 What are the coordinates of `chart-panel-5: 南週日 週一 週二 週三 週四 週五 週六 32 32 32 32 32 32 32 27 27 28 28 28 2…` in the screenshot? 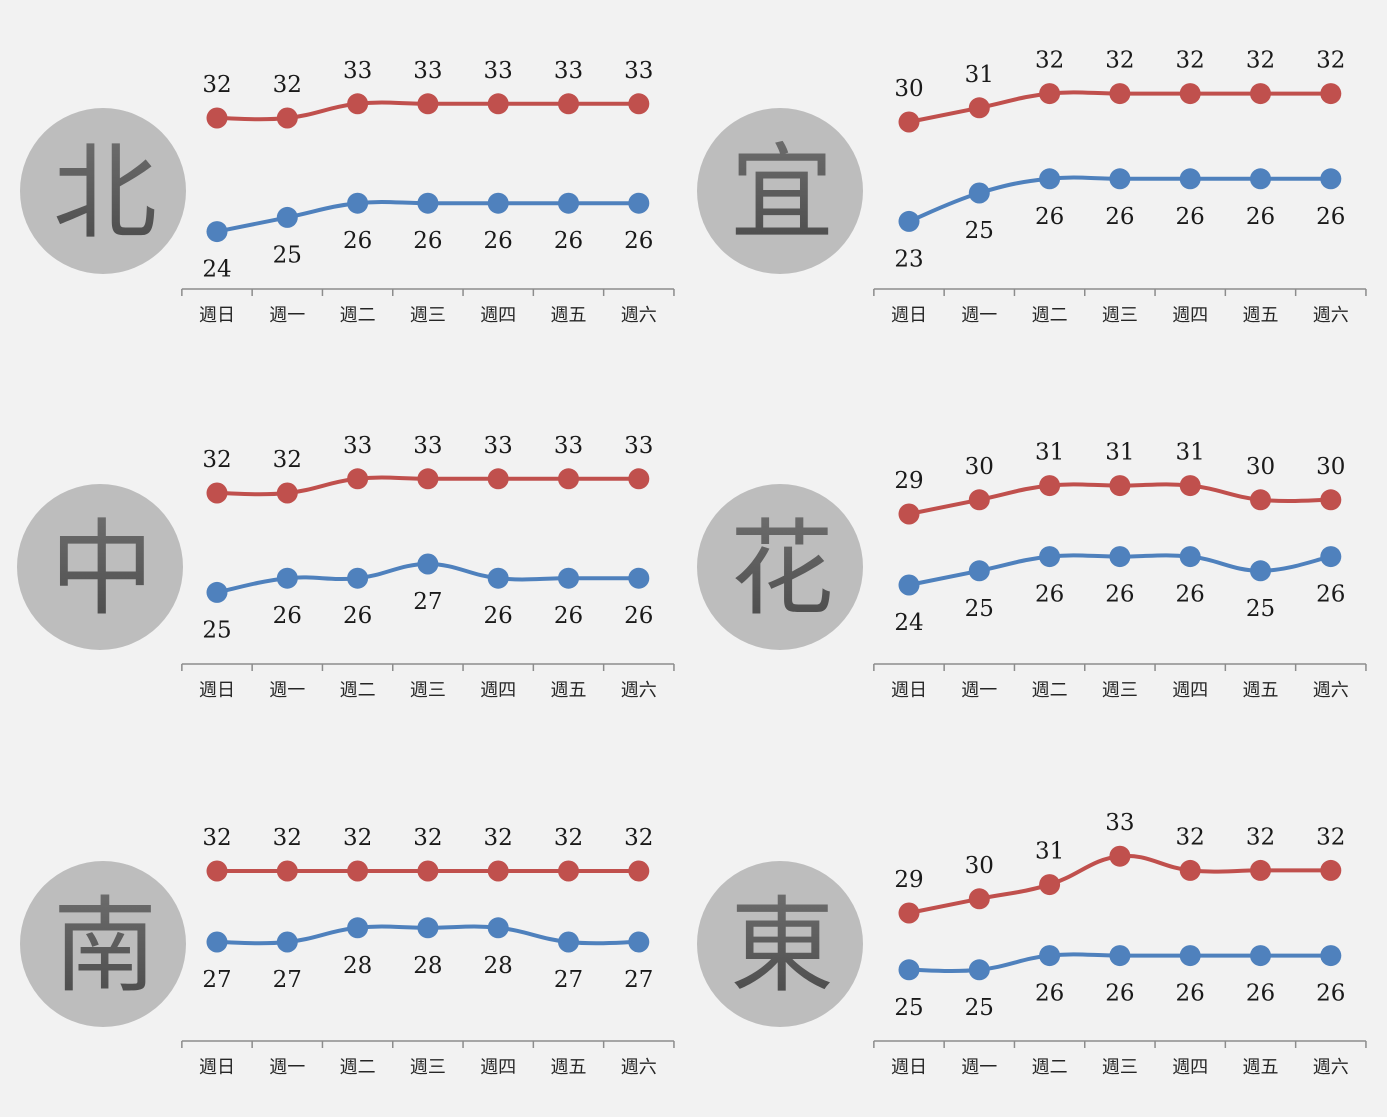 It's located at (347, 951).